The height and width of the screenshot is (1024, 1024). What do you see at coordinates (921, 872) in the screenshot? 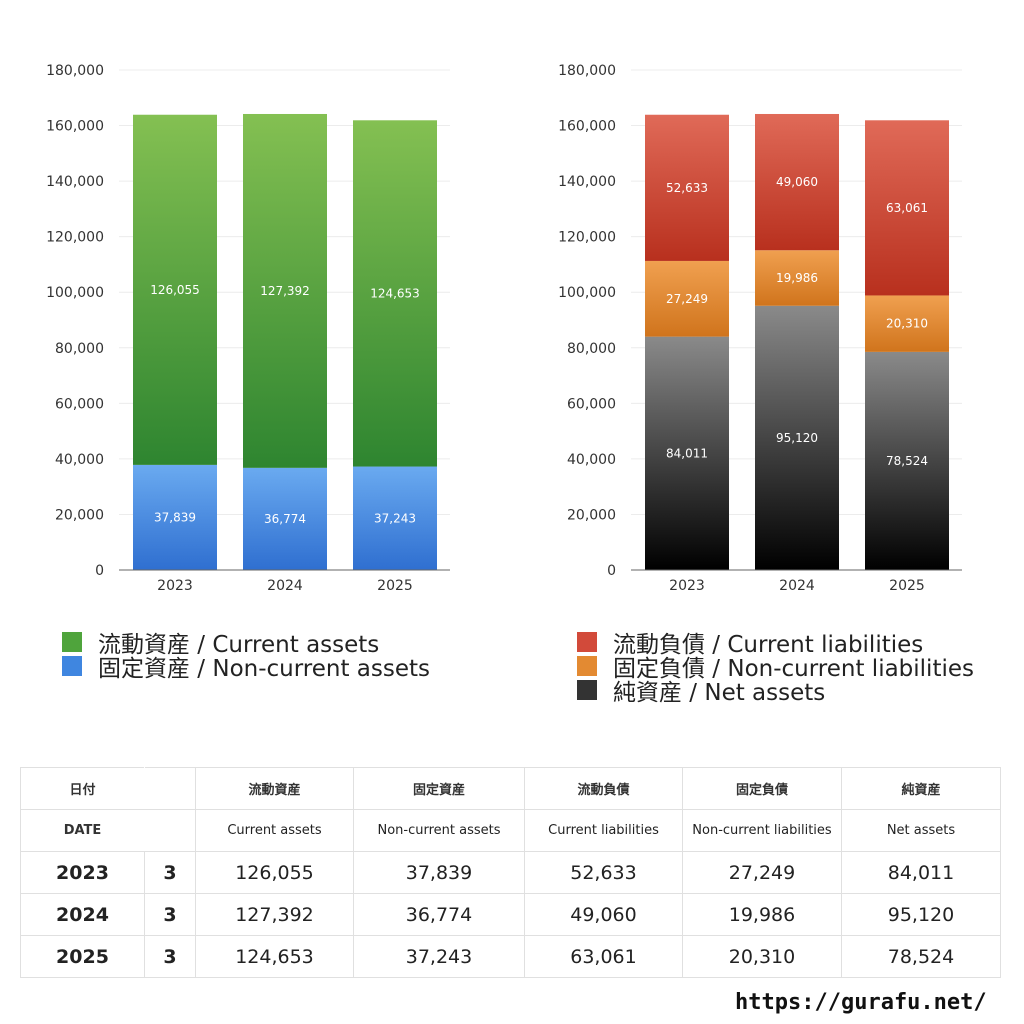
I see `cell-net-assets: 84,011` at bounding box center [921, 872].